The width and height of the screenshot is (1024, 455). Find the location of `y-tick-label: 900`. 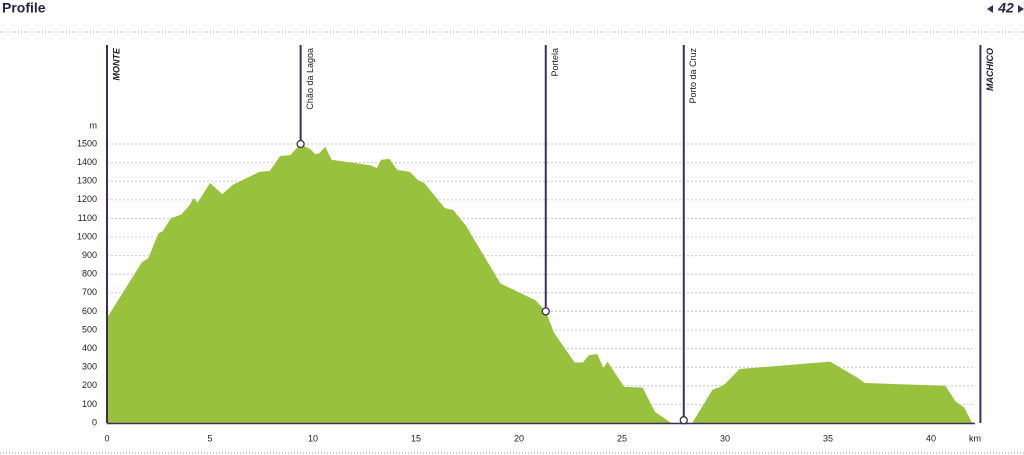

y-tick-label: 900 is located at coordinates (89, 255).